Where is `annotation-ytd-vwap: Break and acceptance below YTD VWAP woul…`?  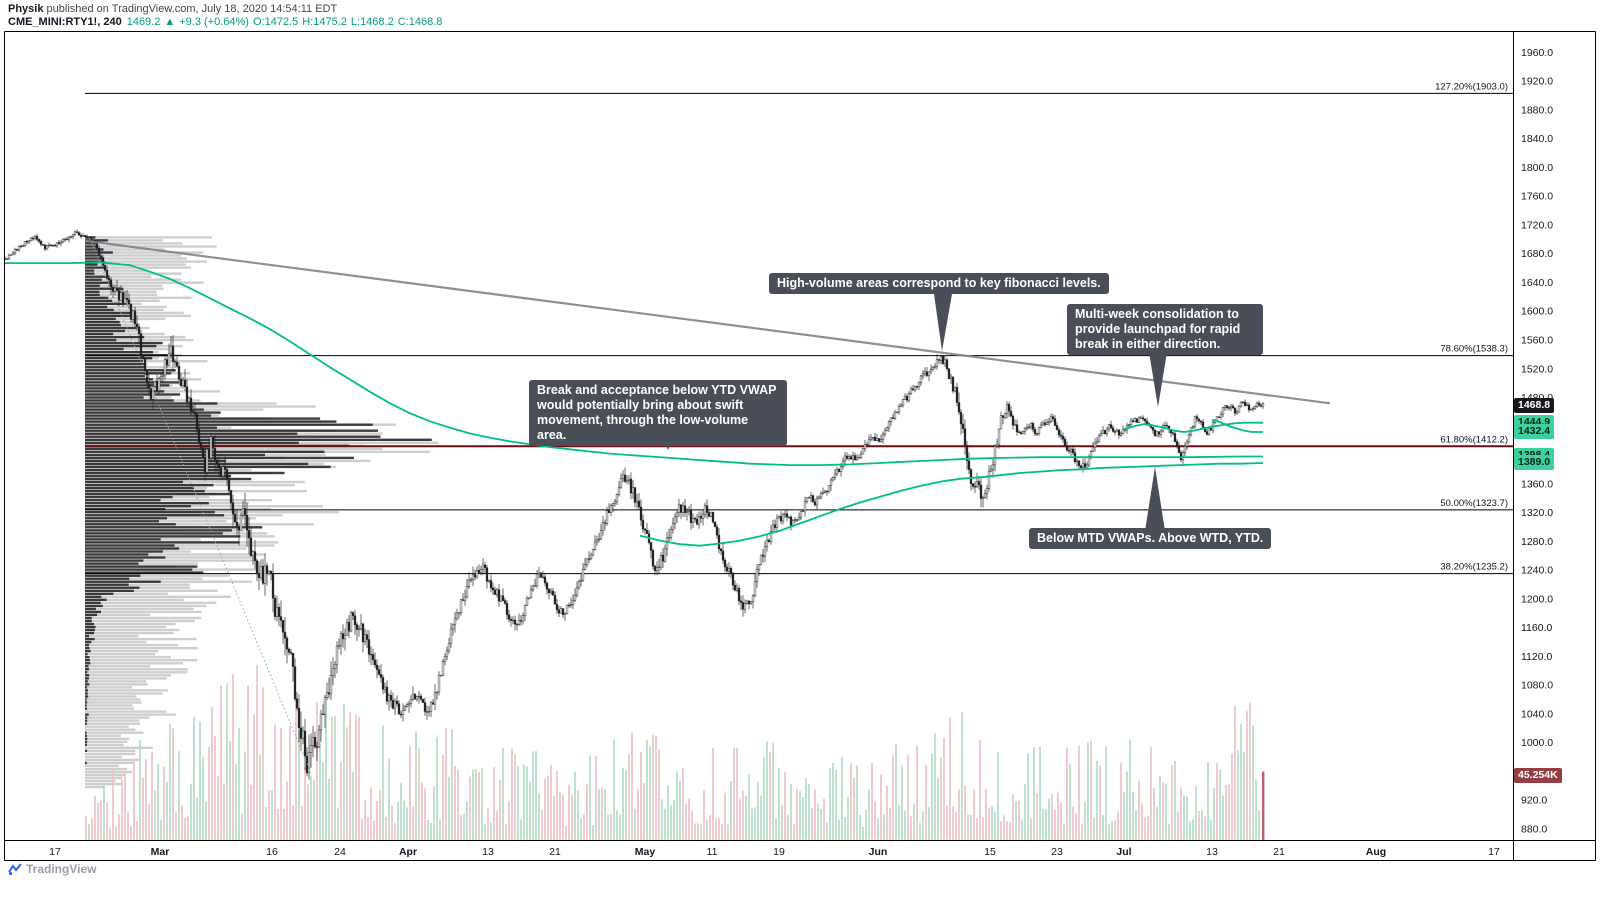
annotation-ytd-vwap: Break and acceptance below YTD VWAP woul… is located at coordinates (658, 413).